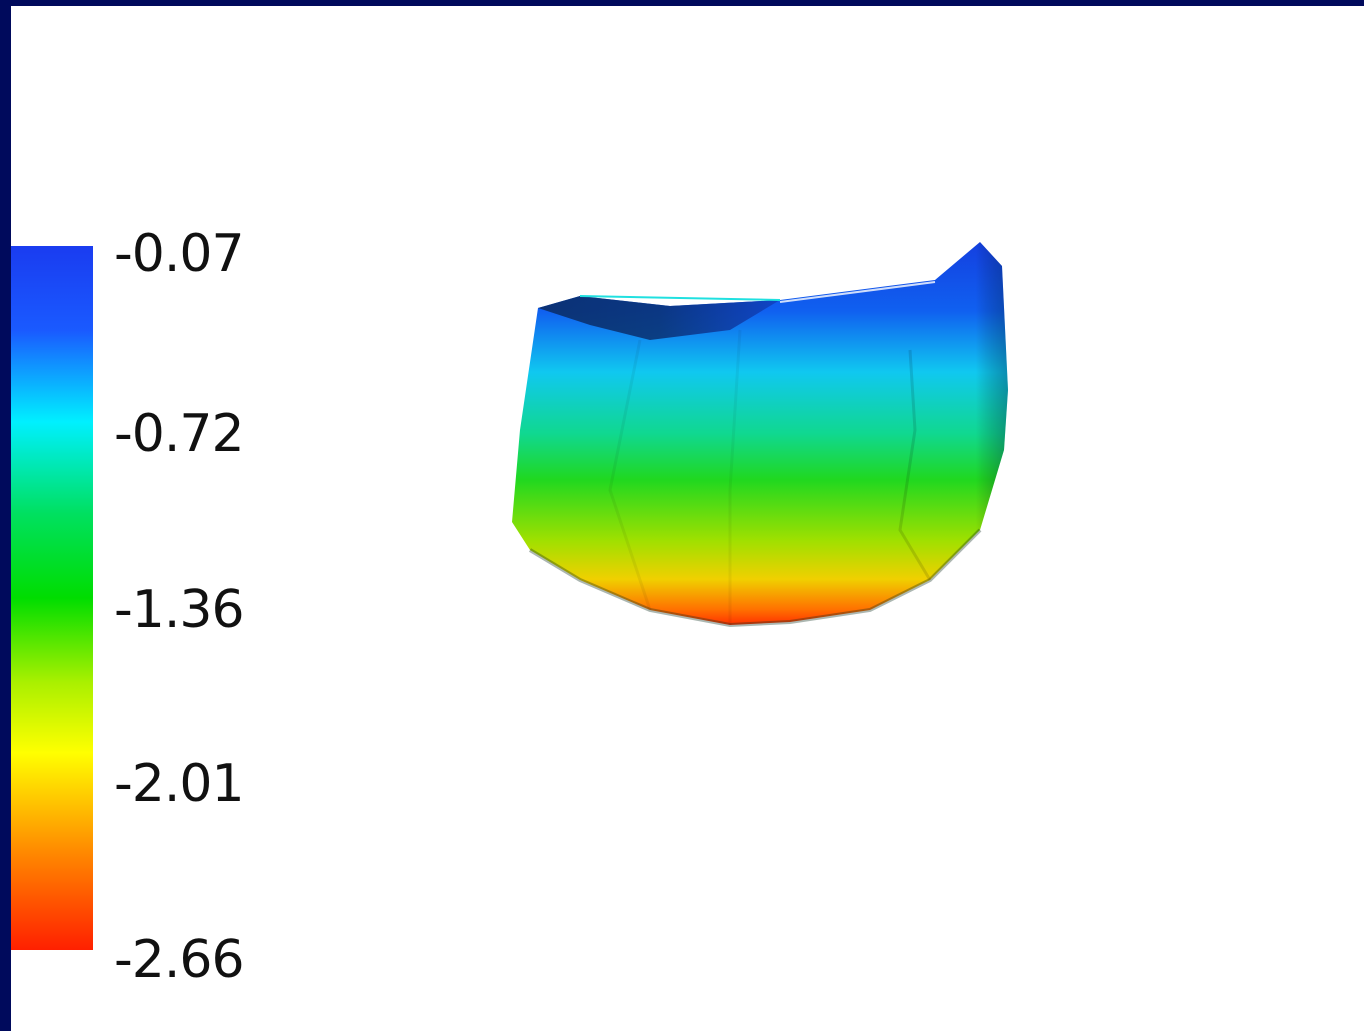 The width and height of the screenshot is (1364, 1031). Describe the element at coordinates (954, 411) in the screenshot. I see `mesh-facet-right` at that location.